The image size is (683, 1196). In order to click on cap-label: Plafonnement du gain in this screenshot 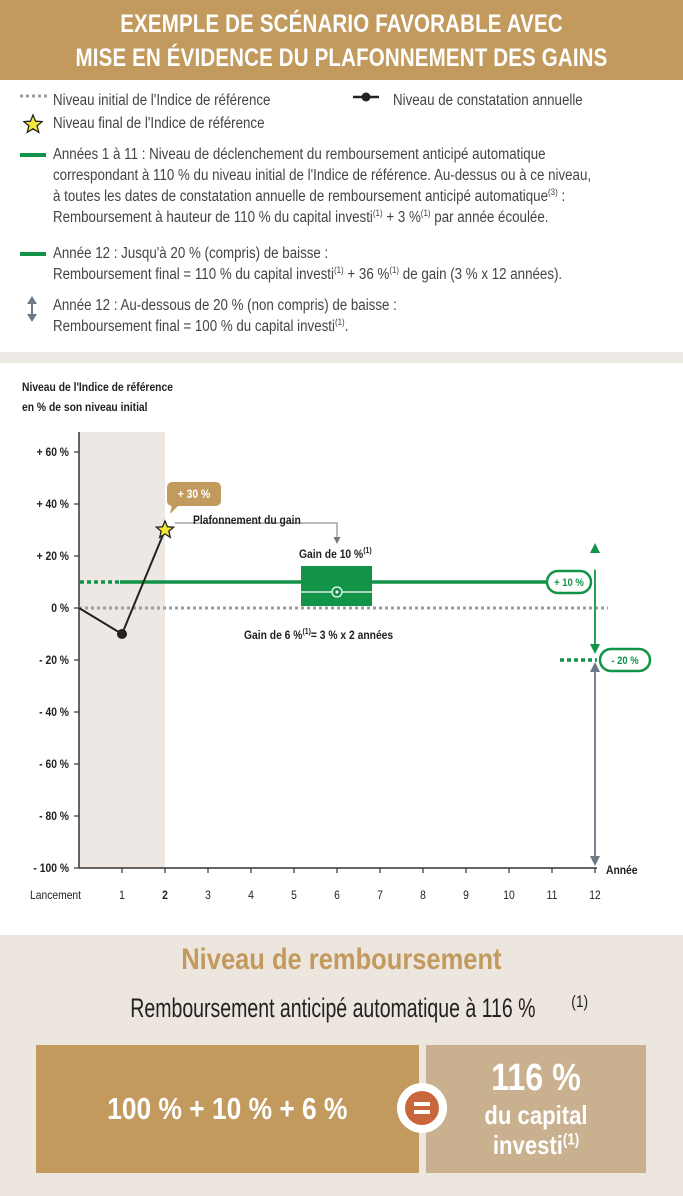, I will do `click(247, 520)`.